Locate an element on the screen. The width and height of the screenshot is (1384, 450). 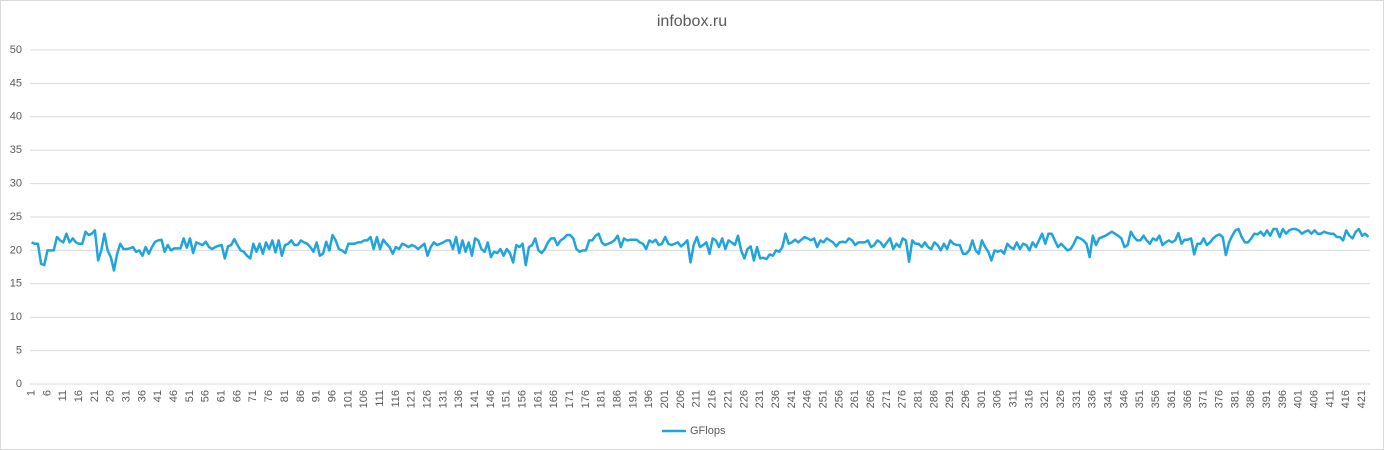
x-tick-label: 156 is located at coordinates (523, 399).